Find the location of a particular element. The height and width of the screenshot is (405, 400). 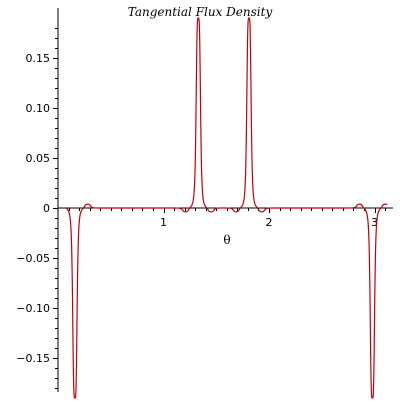

y-tick-label: 0.10 is located at coordinates (38, 108).